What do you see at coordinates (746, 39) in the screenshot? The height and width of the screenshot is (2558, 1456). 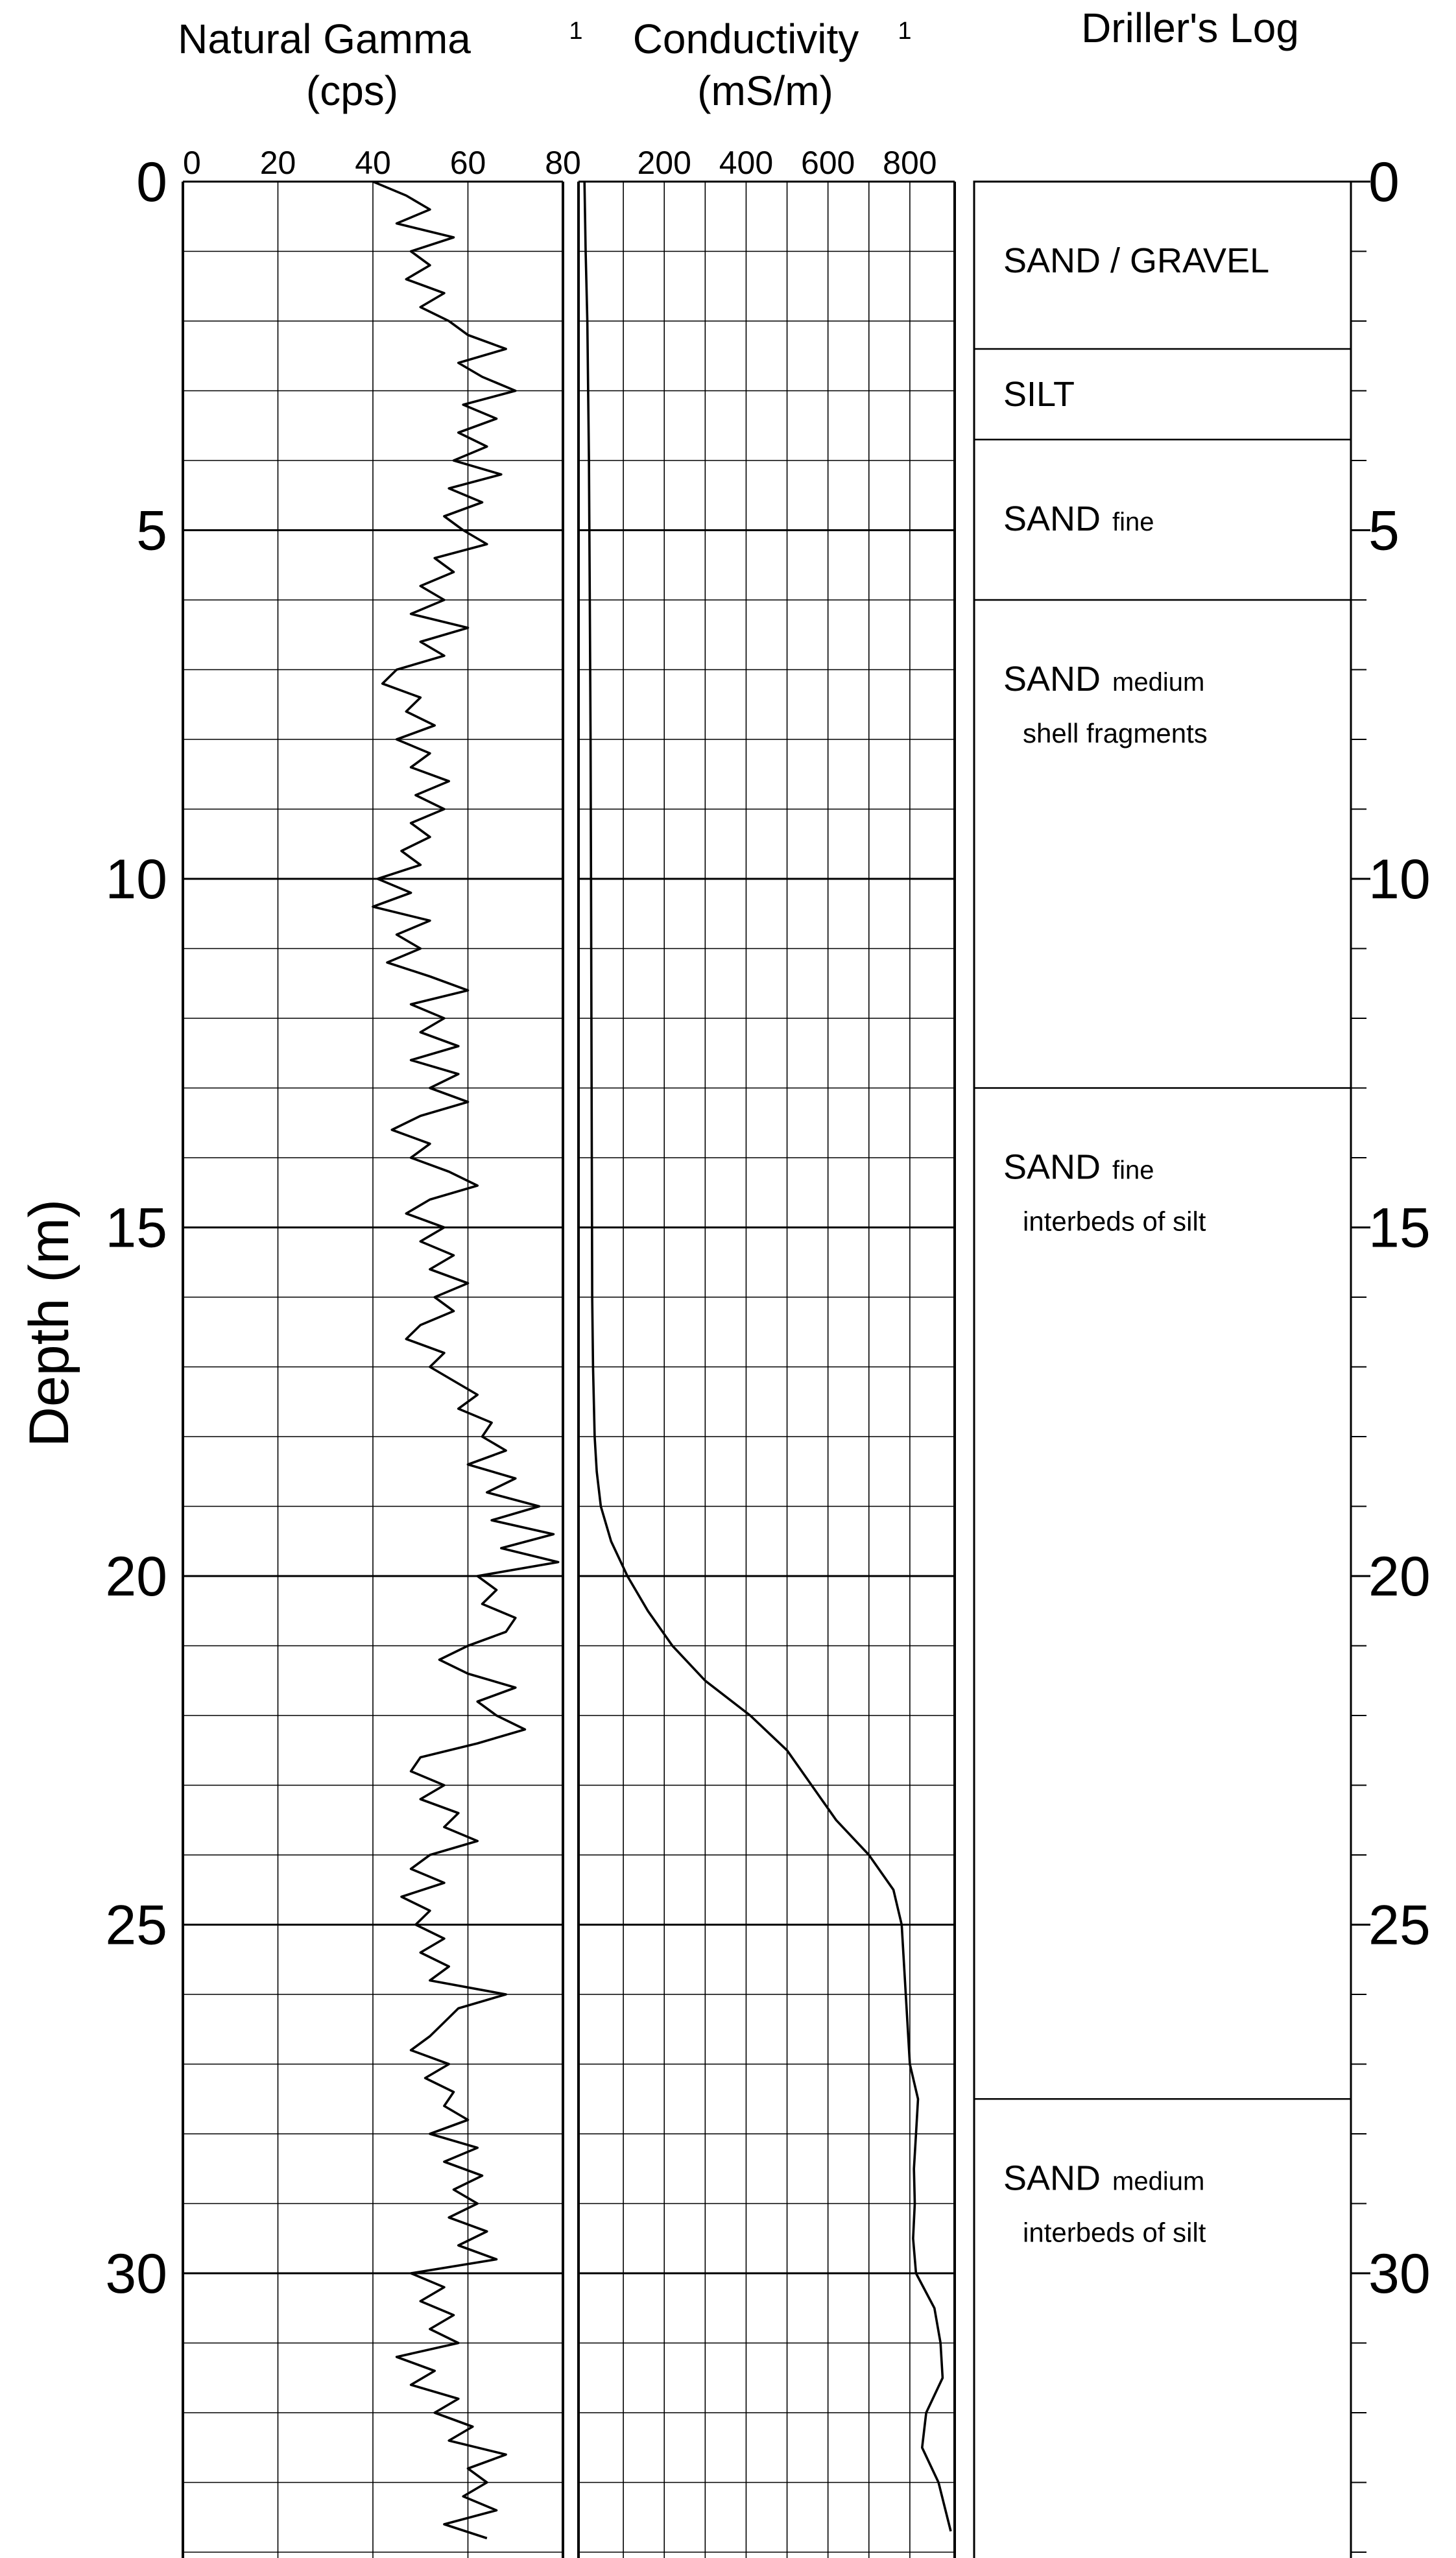 I see `conductivity-title: Conductivity` at bounding box center [746, 39].